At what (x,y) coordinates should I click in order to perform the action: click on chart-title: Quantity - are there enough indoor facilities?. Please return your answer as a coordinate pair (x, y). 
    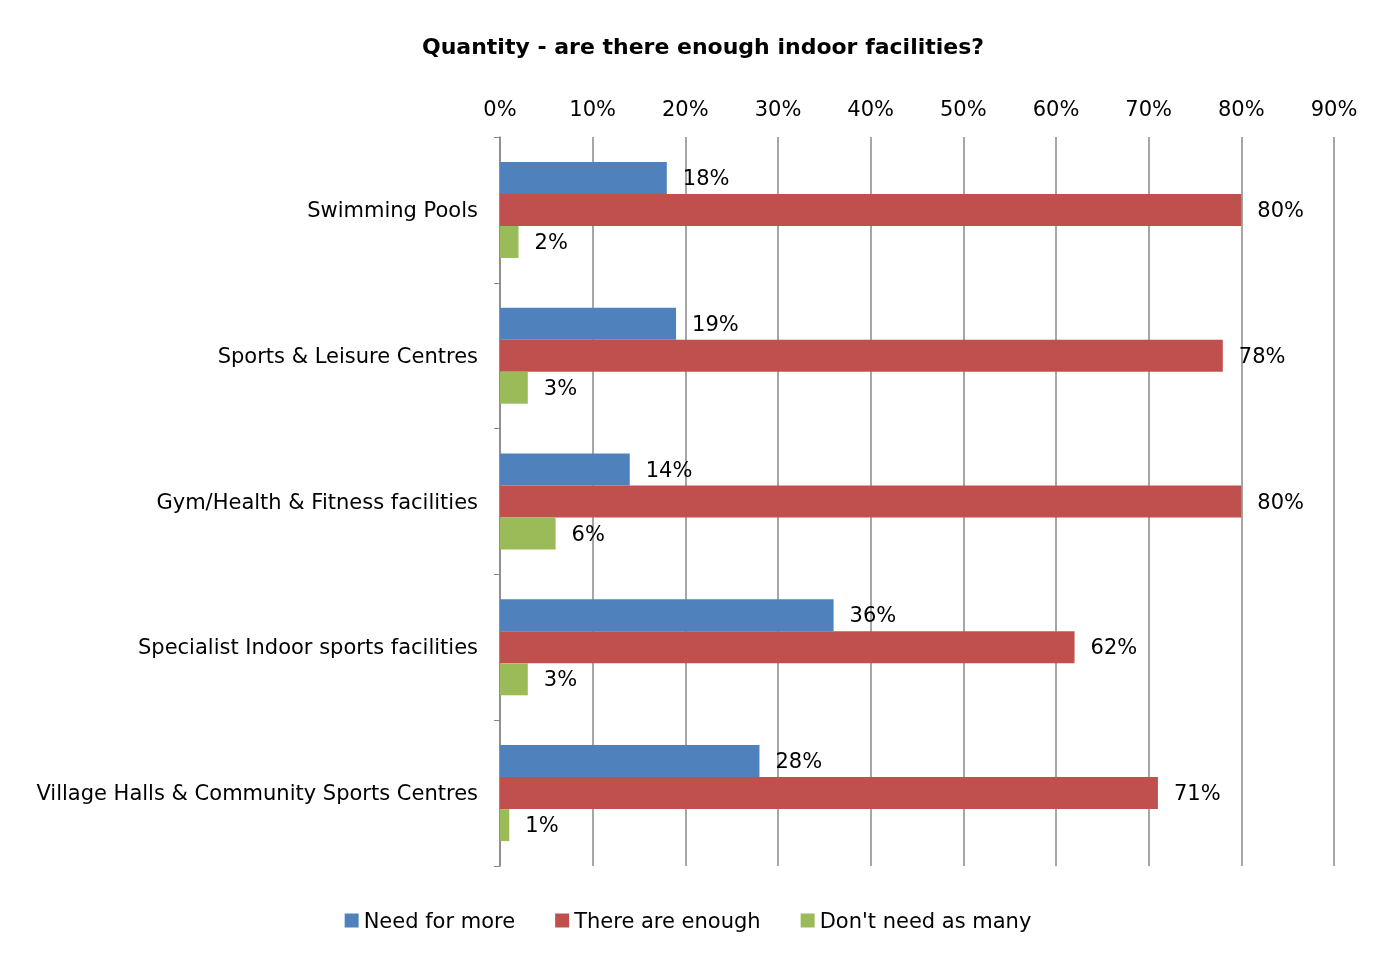
    Looking at the image, I should click on (703, 46).